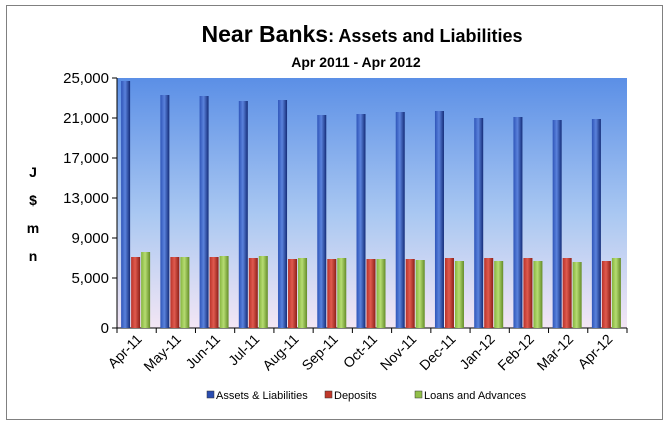  I want to click on chart-title: Near Banks: Assets and Liabilities, so click(362, 34).